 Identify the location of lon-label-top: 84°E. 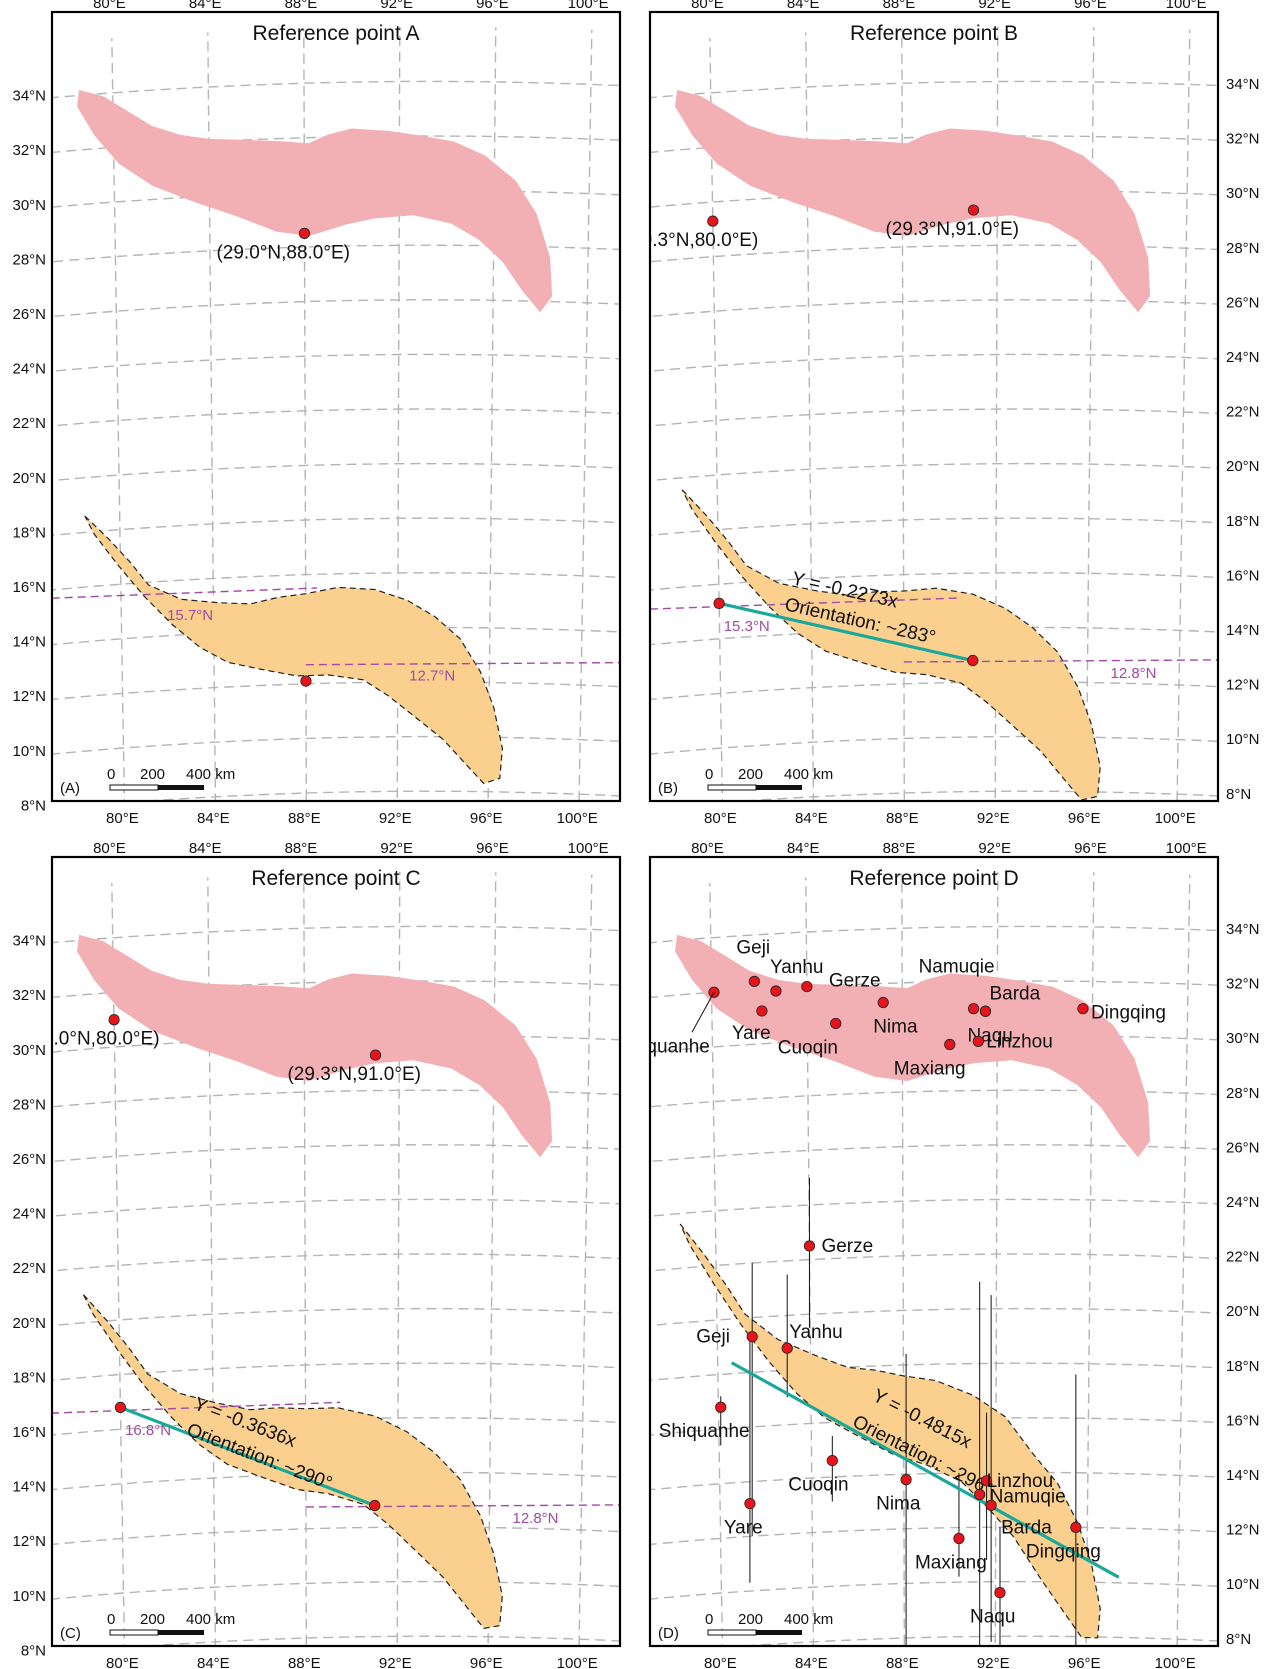
(803, 848).